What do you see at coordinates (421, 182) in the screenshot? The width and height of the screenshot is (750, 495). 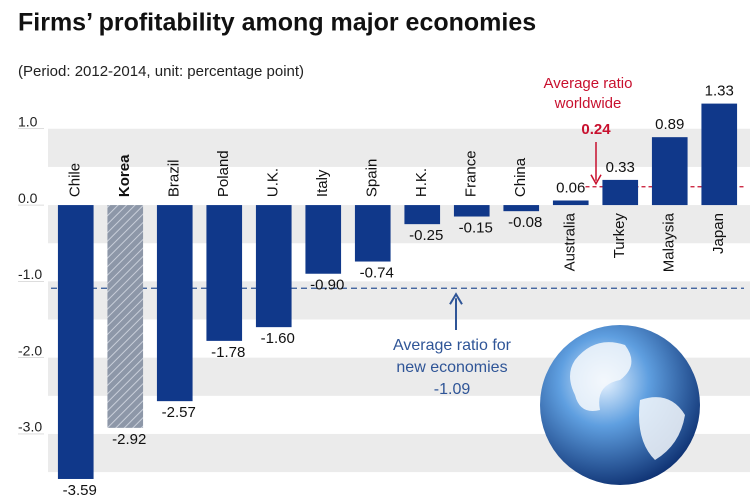 I see `x-tick-label: H.K.` at bounding box center [421, 182].